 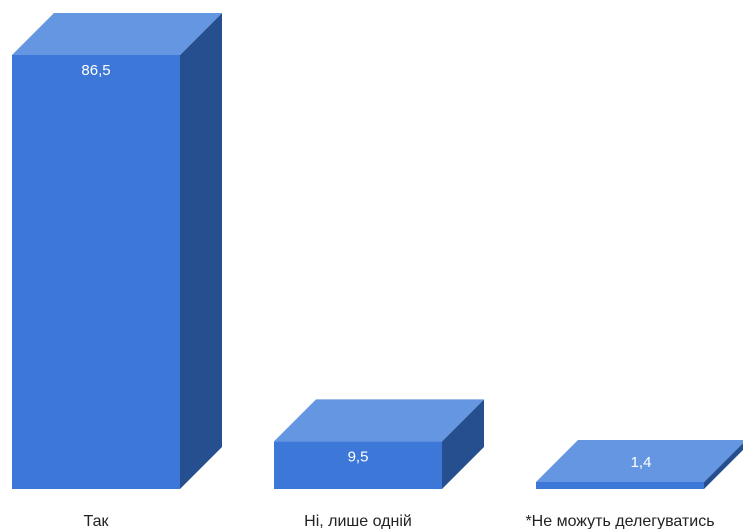 I want to click on bar-top-face-ni-lyshe-odnii, so click(x=379, y=420).